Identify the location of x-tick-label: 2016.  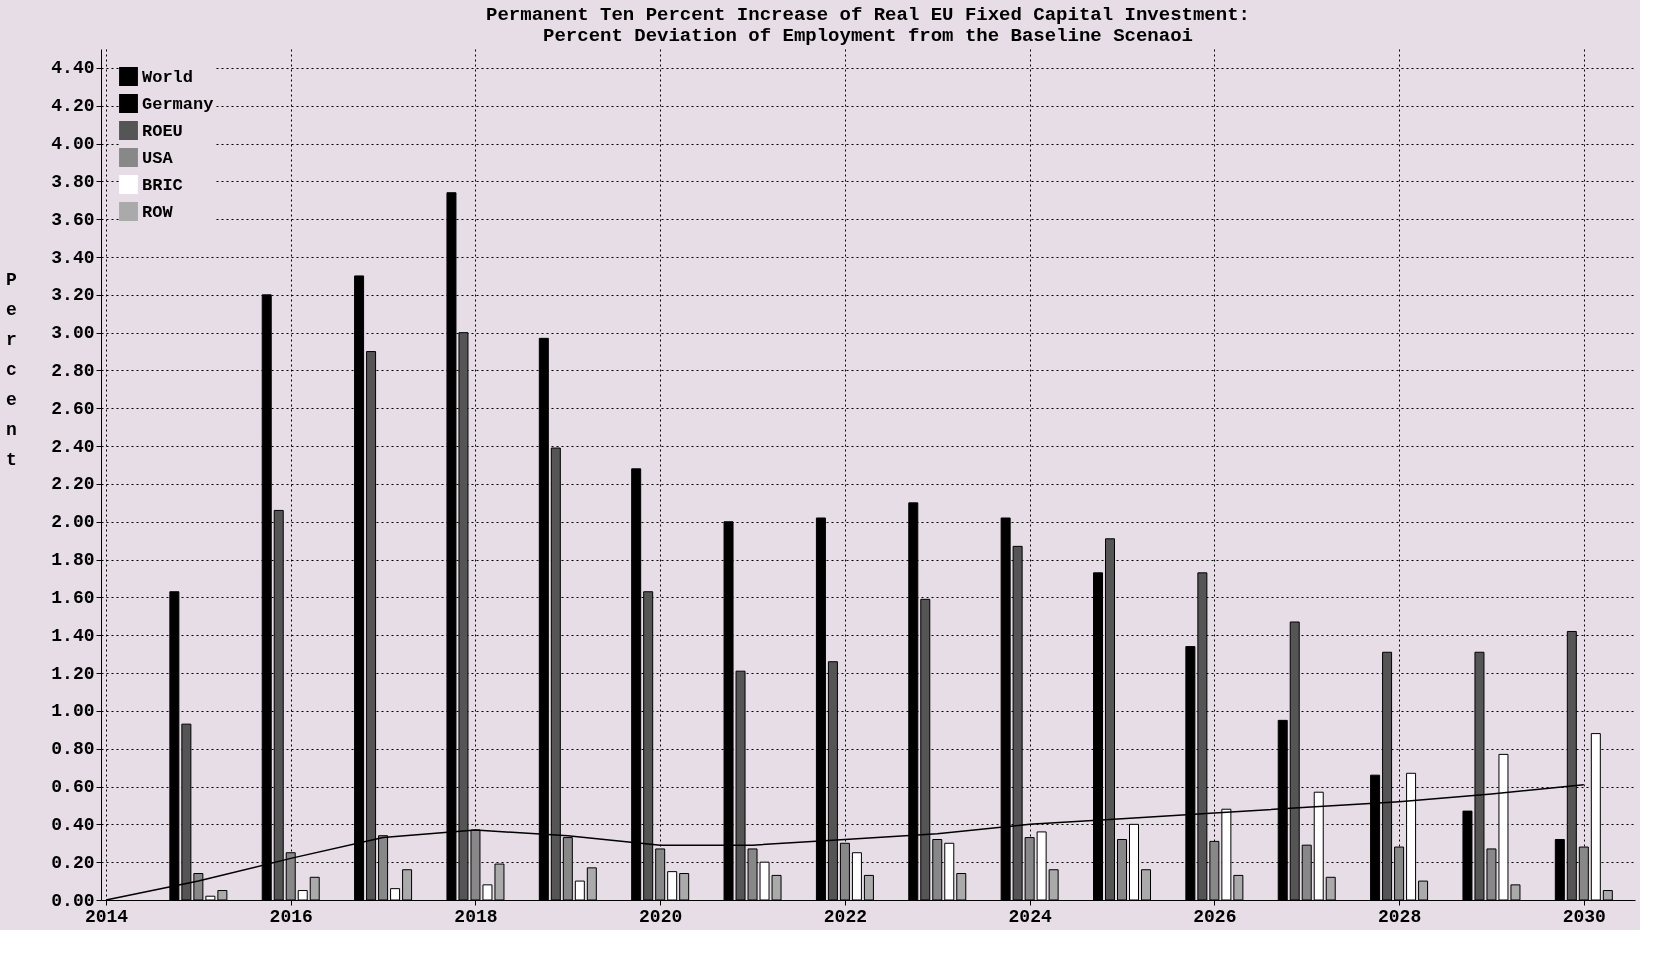
(291, 916).